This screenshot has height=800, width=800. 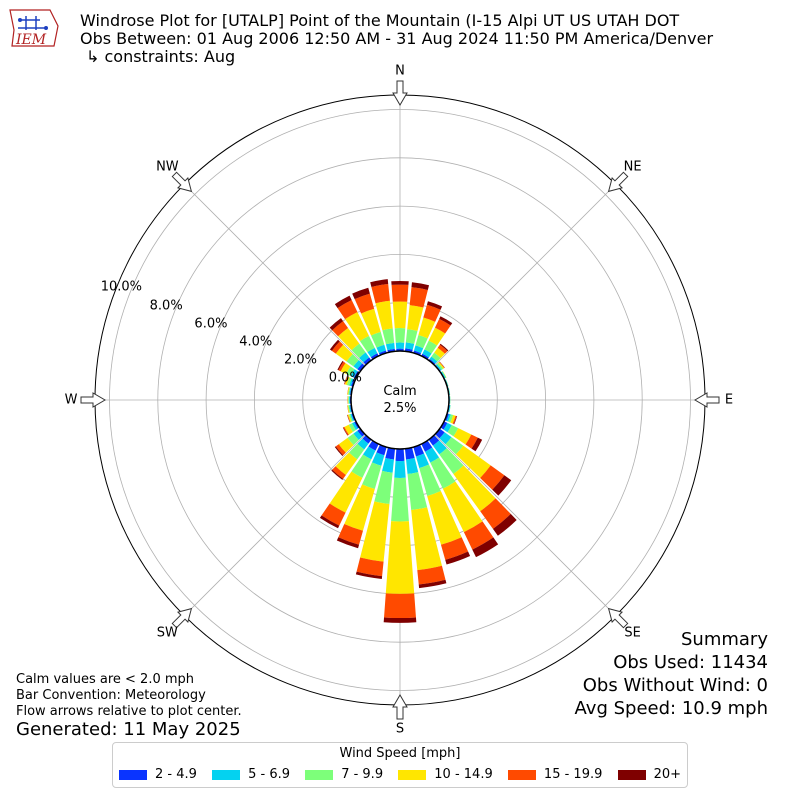 I want to click on calm-label: Calm, so click(x=399, y=391).